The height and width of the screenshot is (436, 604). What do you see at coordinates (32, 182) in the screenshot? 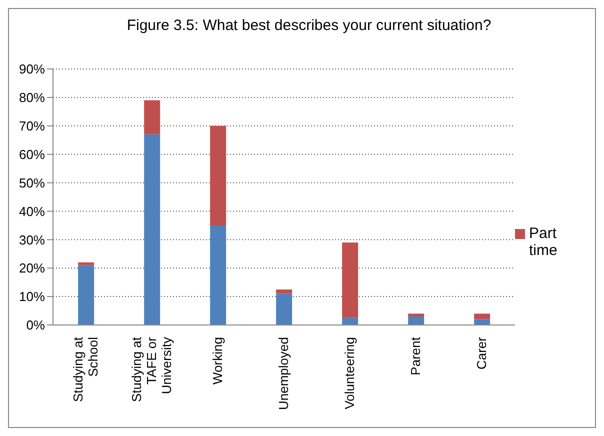
I see `y-tick-label: 50%` at bounding box center [32, 182].